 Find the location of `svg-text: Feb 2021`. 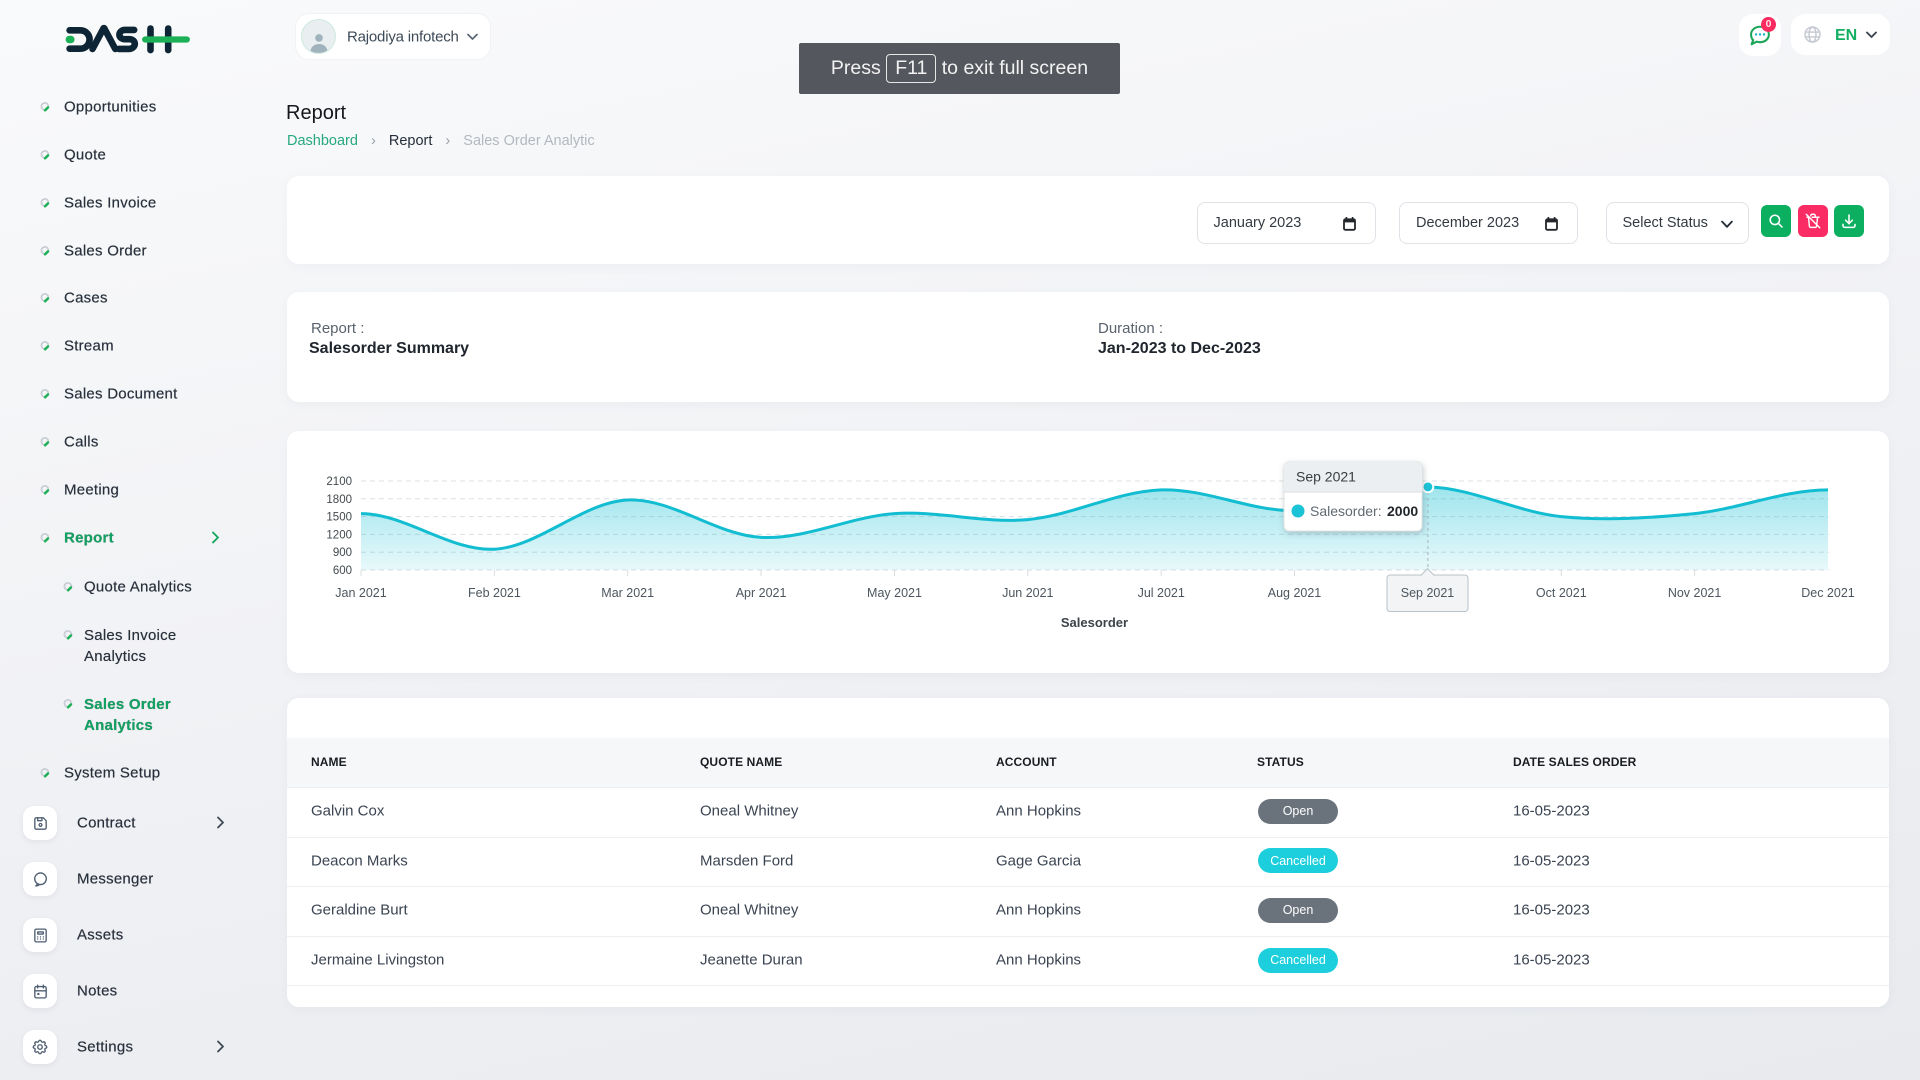

svg-text: Feb 2021 is located at coordinates (494, 593).